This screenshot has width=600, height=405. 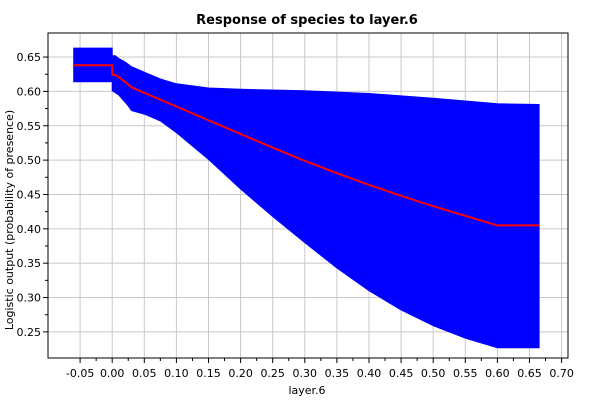 What do you see at coordinates (144, 373) in the screenshot?
I see `x-tick-label: 0.05` at bounding box center [144, 373].